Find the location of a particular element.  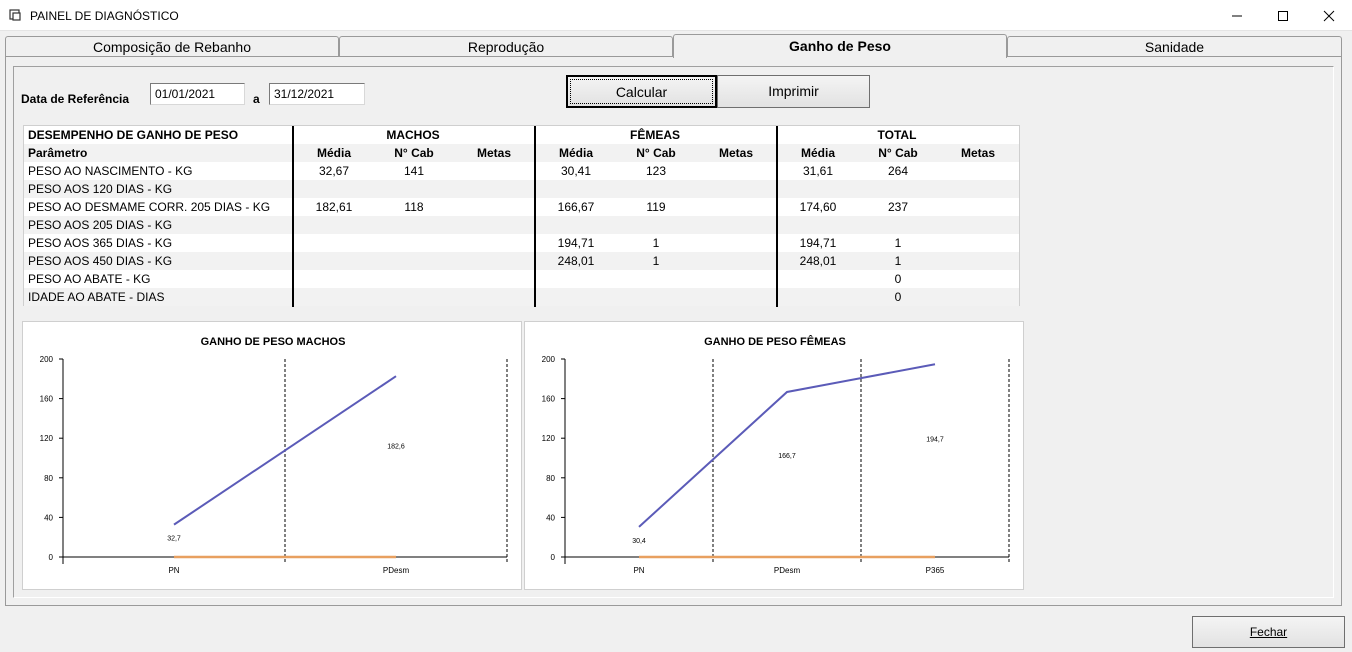

focus-rect is located at coordinates (641, 91).